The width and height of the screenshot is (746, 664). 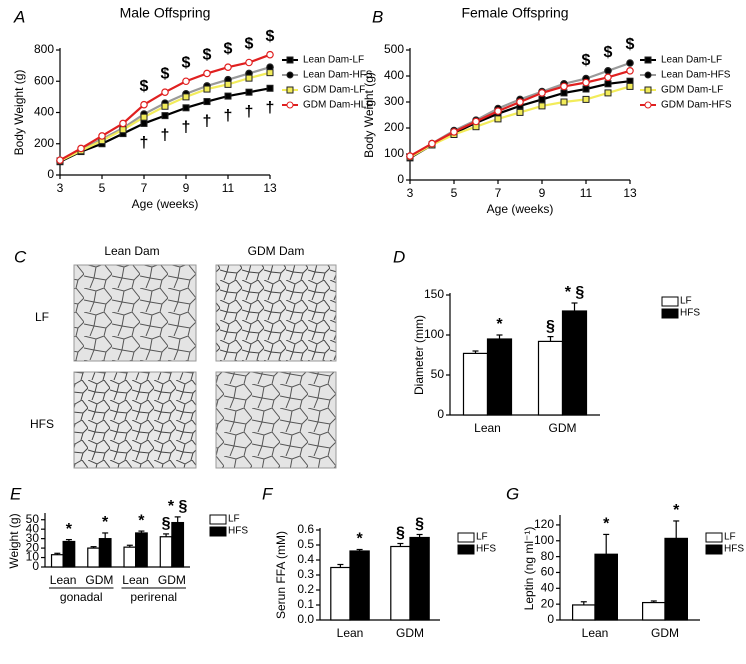 What do you see at coordinates (586, 193) in the screenshot?
I see `x-tick-label: 11` at bounding box center [586, 193].